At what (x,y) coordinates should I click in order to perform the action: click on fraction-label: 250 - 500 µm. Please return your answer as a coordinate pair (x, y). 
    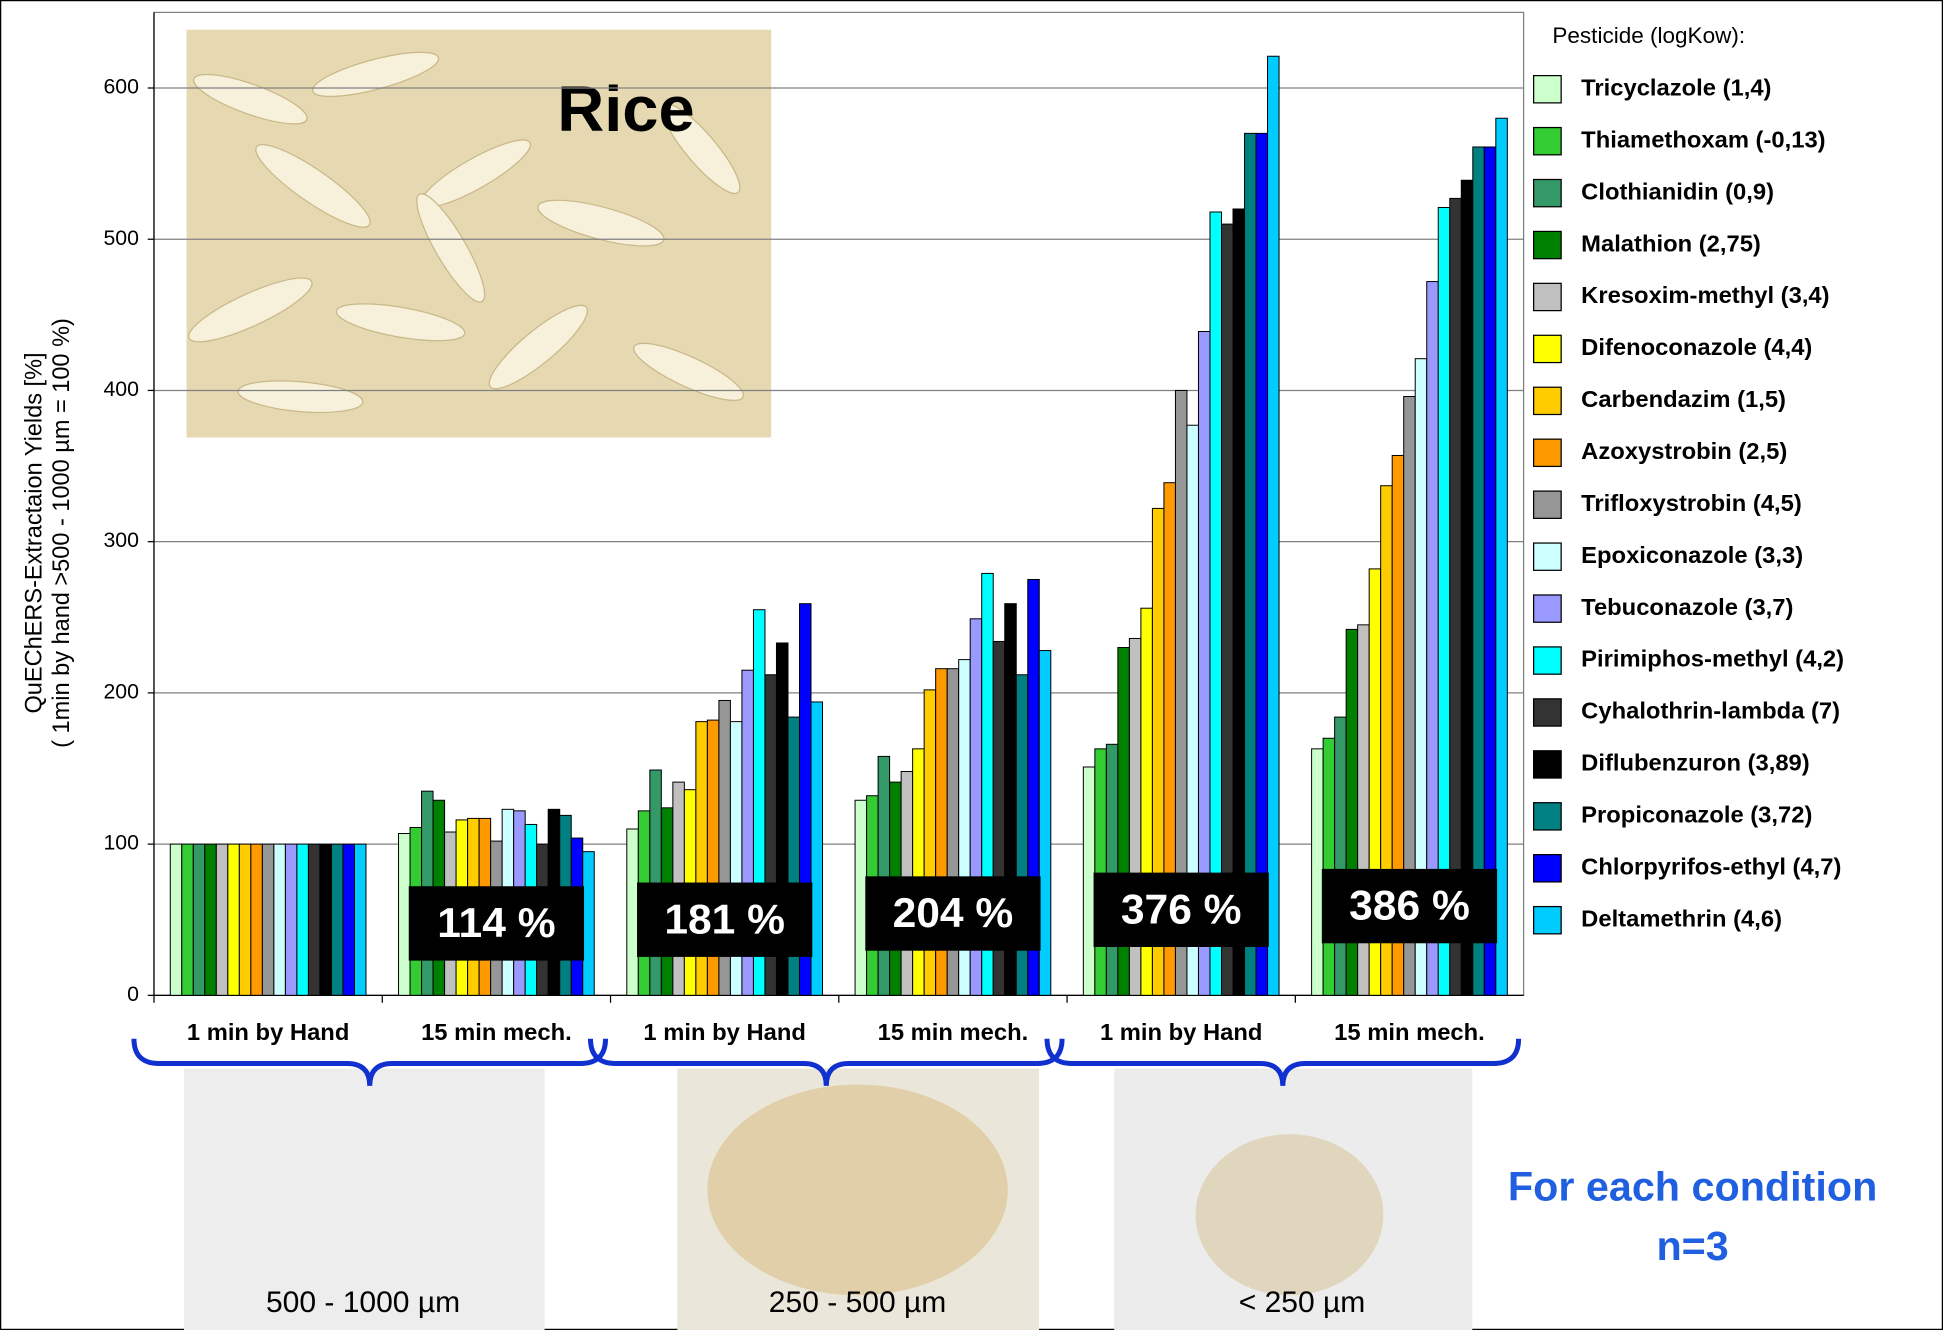
    Looking at the image, I should click on (858, 1302).